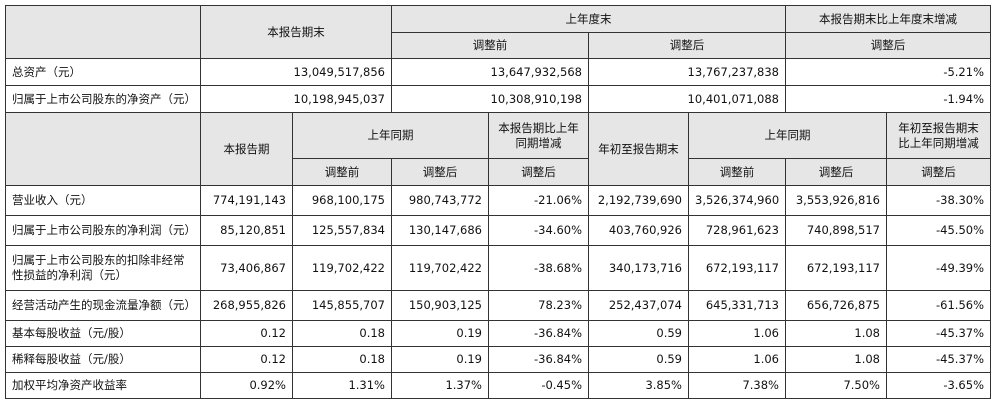 This screenshot has height=404, width=997. Describe the element at coordinates (538, 200) in the screenshot. I see `value-cell: -21.06%` at that location.